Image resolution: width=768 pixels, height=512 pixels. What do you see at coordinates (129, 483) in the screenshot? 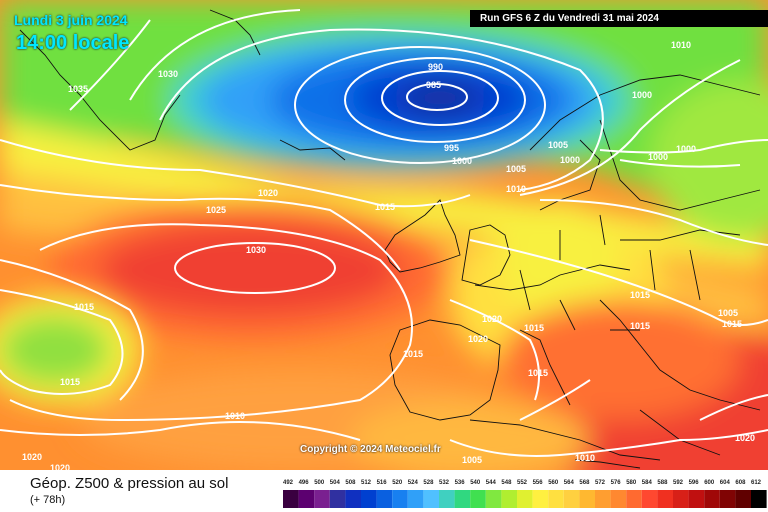
I see `chart-title: Géop. Z500 & pression au sol` at bounding box center [129, 483].